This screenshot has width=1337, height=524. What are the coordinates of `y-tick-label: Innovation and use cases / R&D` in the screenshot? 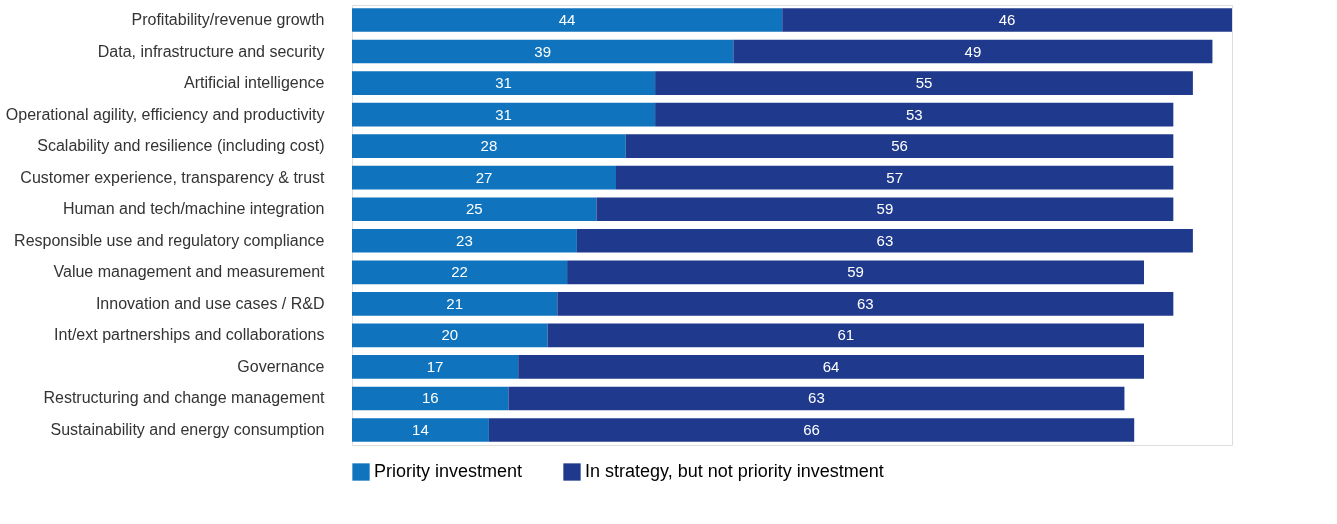 It's located at (210, 303).